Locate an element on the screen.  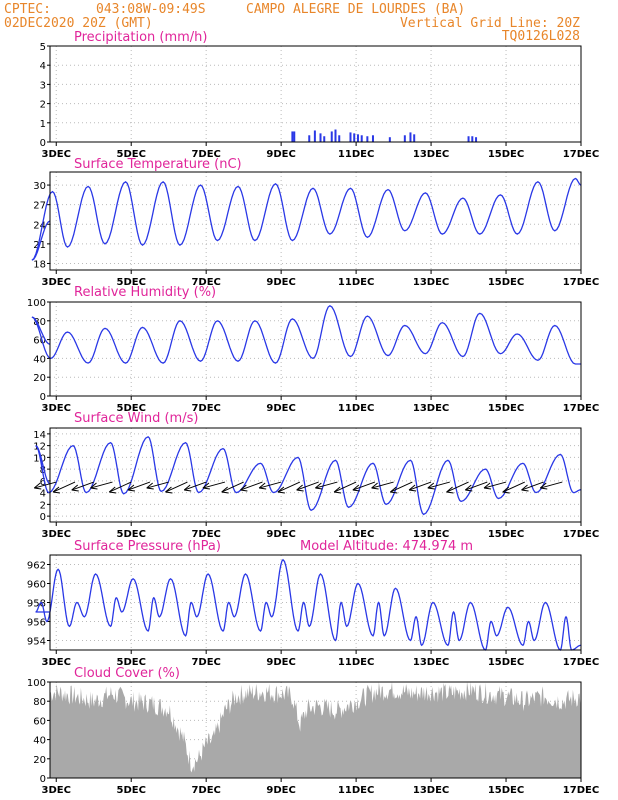
y-tick-label: 4 is located at coordinates (43, 494).